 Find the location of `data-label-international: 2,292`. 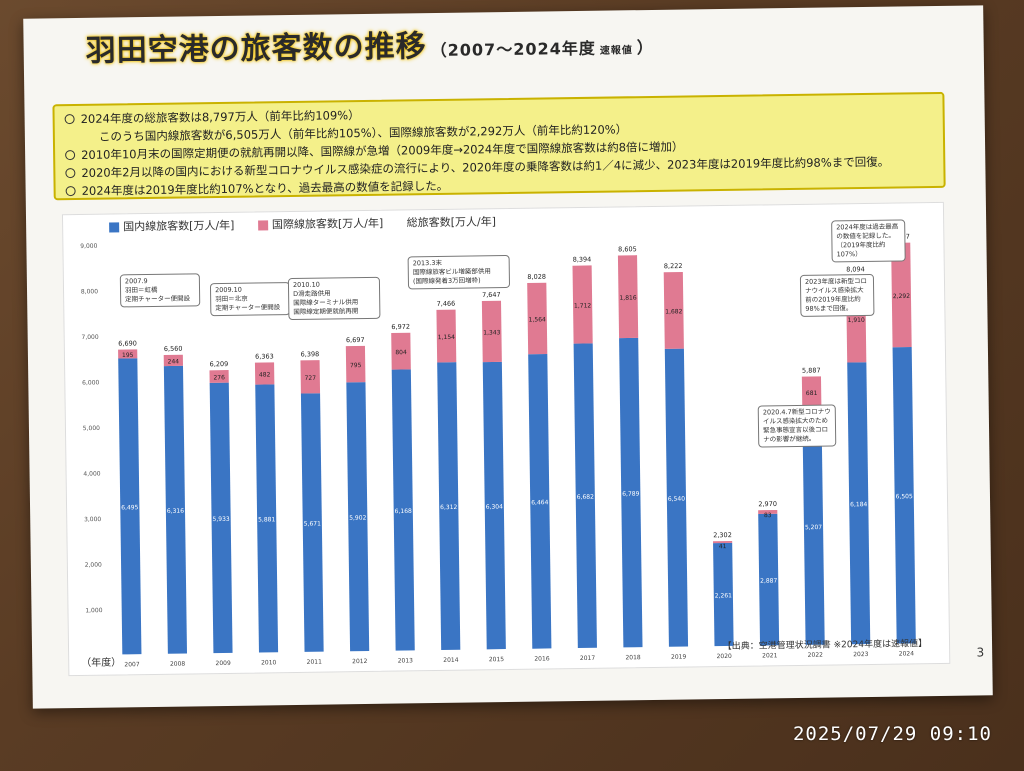

data-label-international: 2,292 is located at coordinates (901, 296).